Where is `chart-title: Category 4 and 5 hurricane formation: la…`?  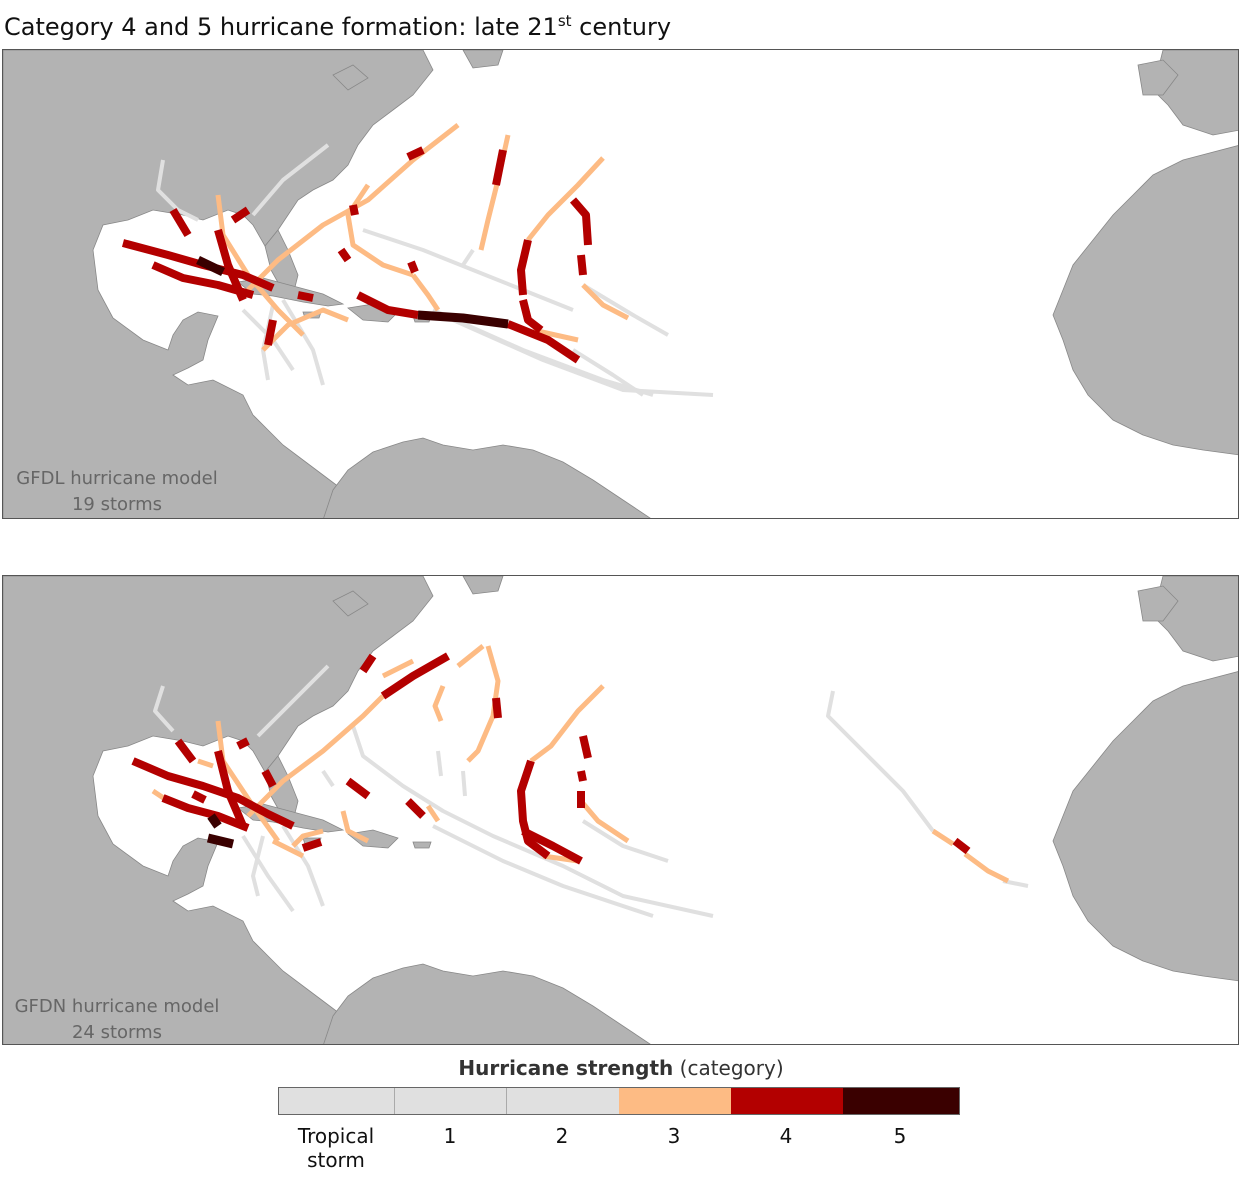
chart-title: Category 4 and 5 hurricane formation: la… is located at coordinates (338, 26).